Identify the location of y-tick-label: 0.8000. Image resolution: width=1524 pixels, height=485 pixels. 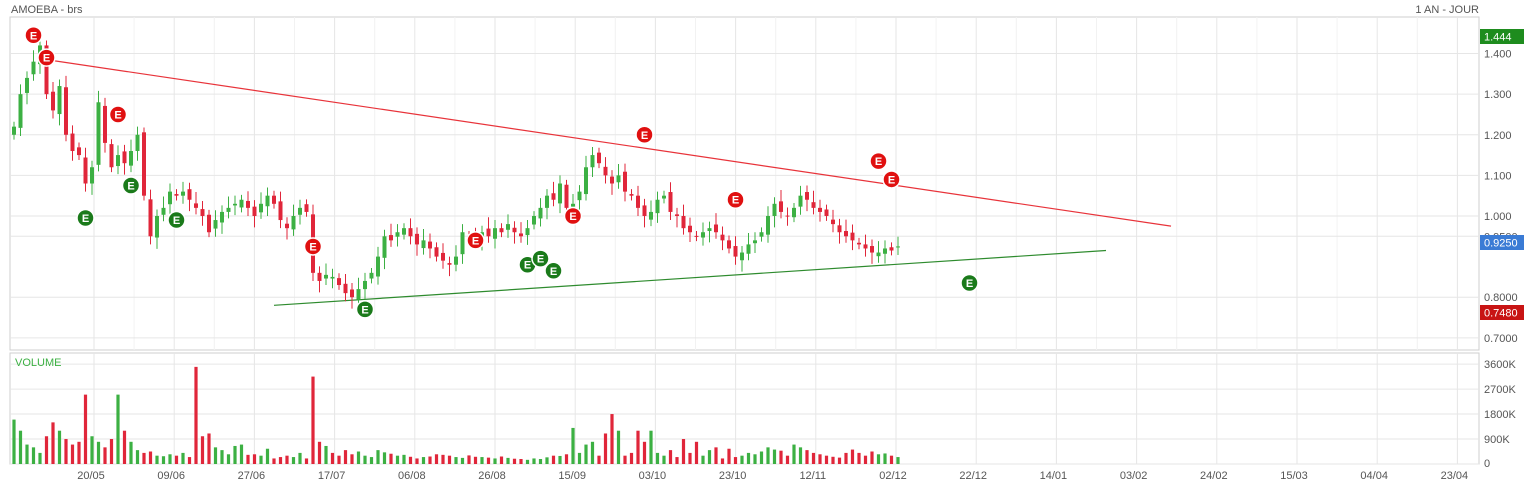
(1501, 298).